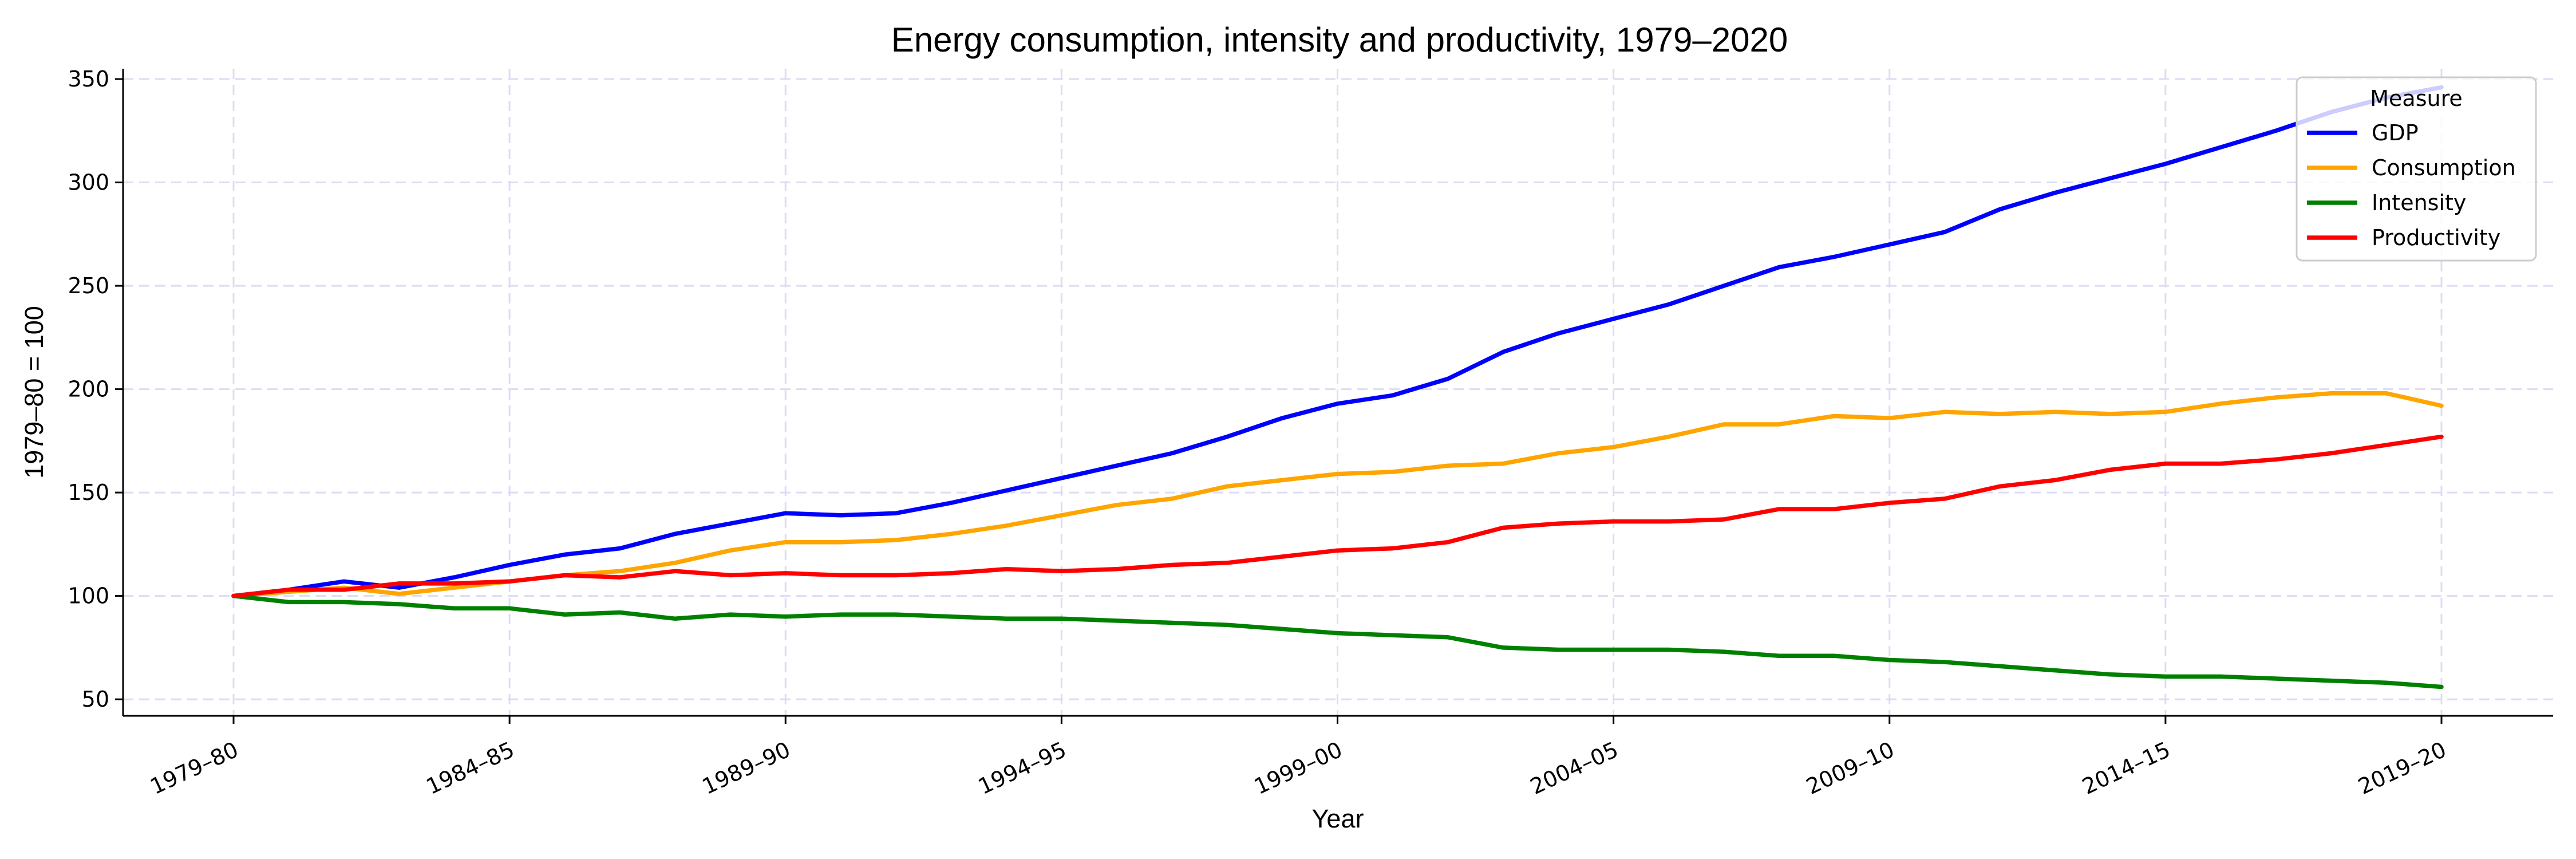  I want to click on y-tick-label: 350, so click(88, 79).